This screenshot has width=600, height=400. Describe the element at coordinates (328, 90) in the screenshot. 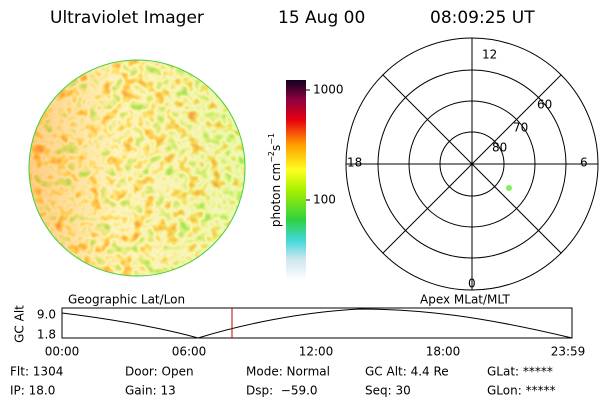

I see `colorbar-tick-label: 1000` at that location.